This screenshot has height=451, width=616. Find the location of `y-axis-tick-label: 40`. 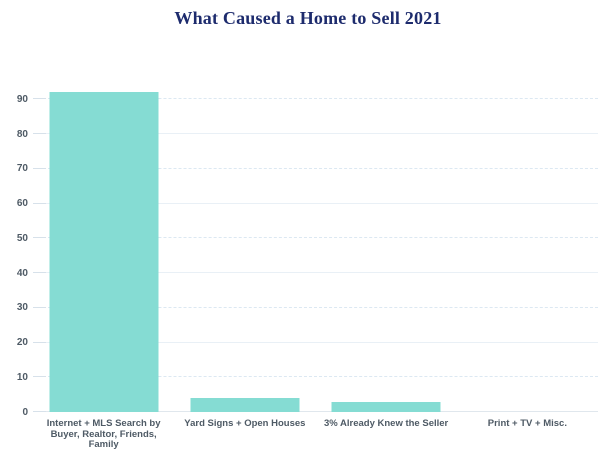

y-axis-tick-label: 40 is located at coordinates (22, 273).